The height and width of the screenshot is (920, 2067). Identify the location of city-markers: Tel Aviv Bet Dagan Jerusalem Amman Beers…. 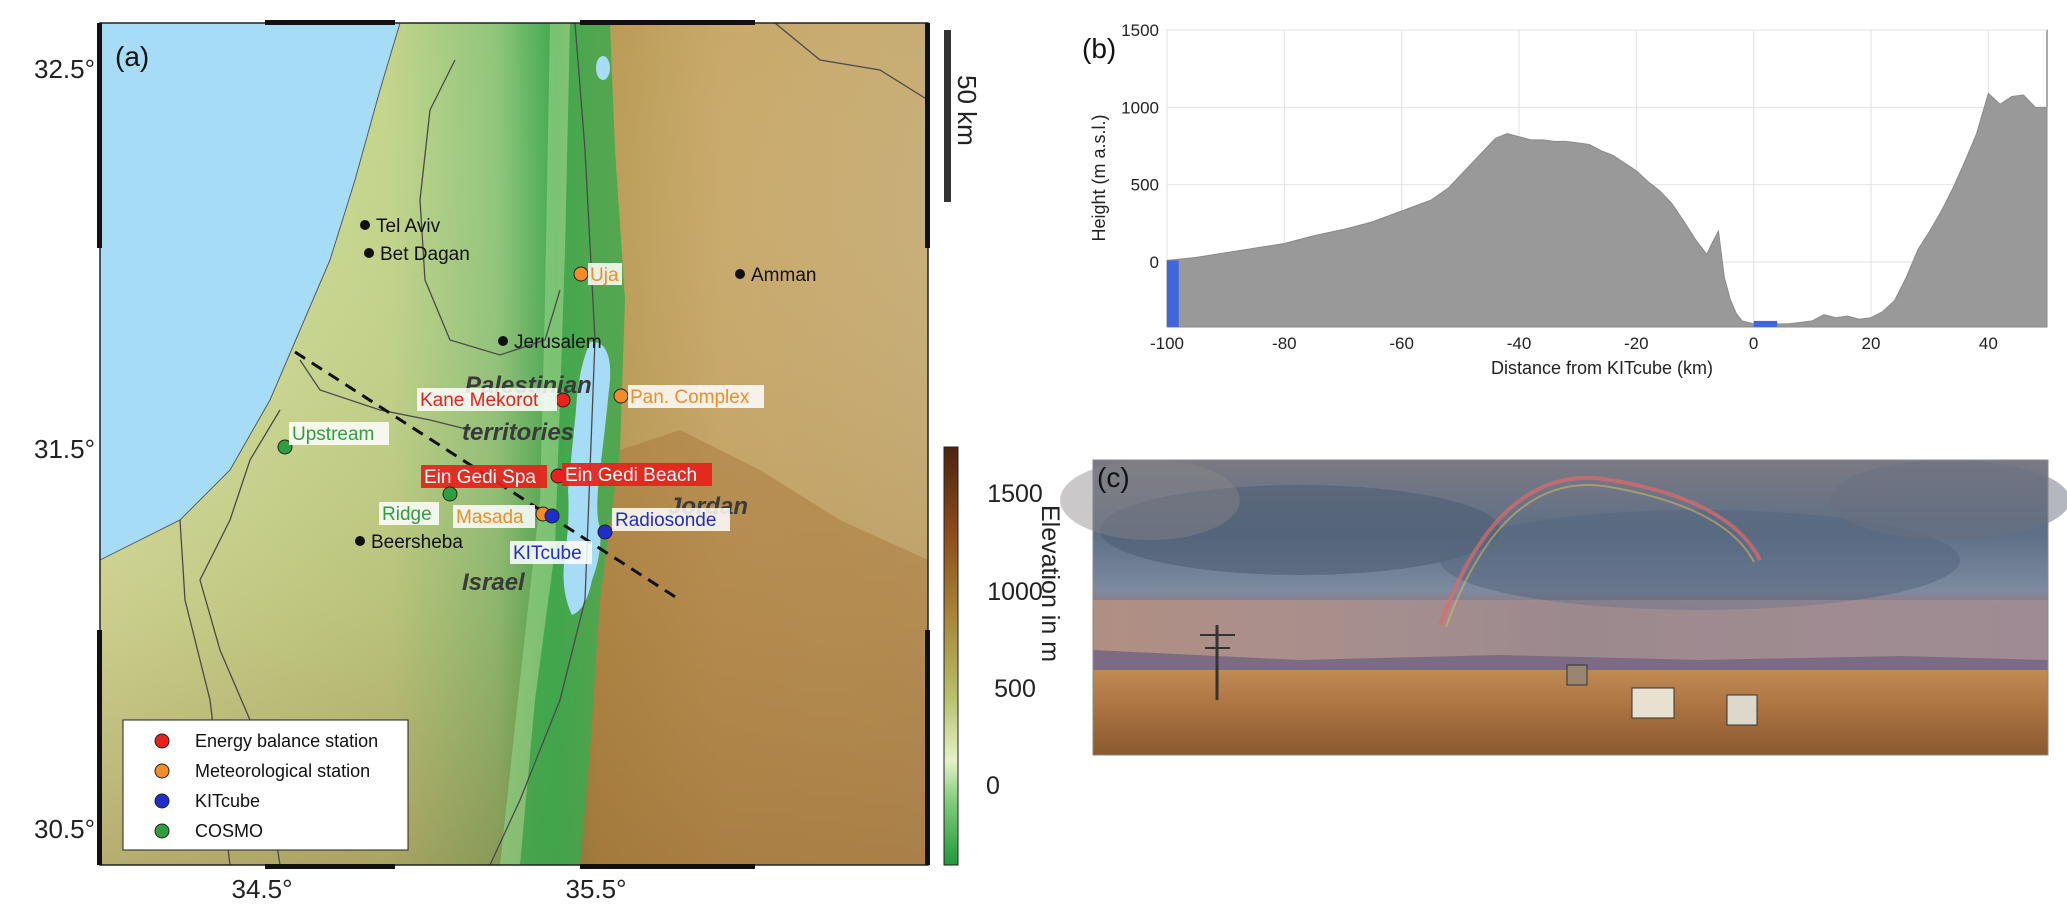
(585, 384).